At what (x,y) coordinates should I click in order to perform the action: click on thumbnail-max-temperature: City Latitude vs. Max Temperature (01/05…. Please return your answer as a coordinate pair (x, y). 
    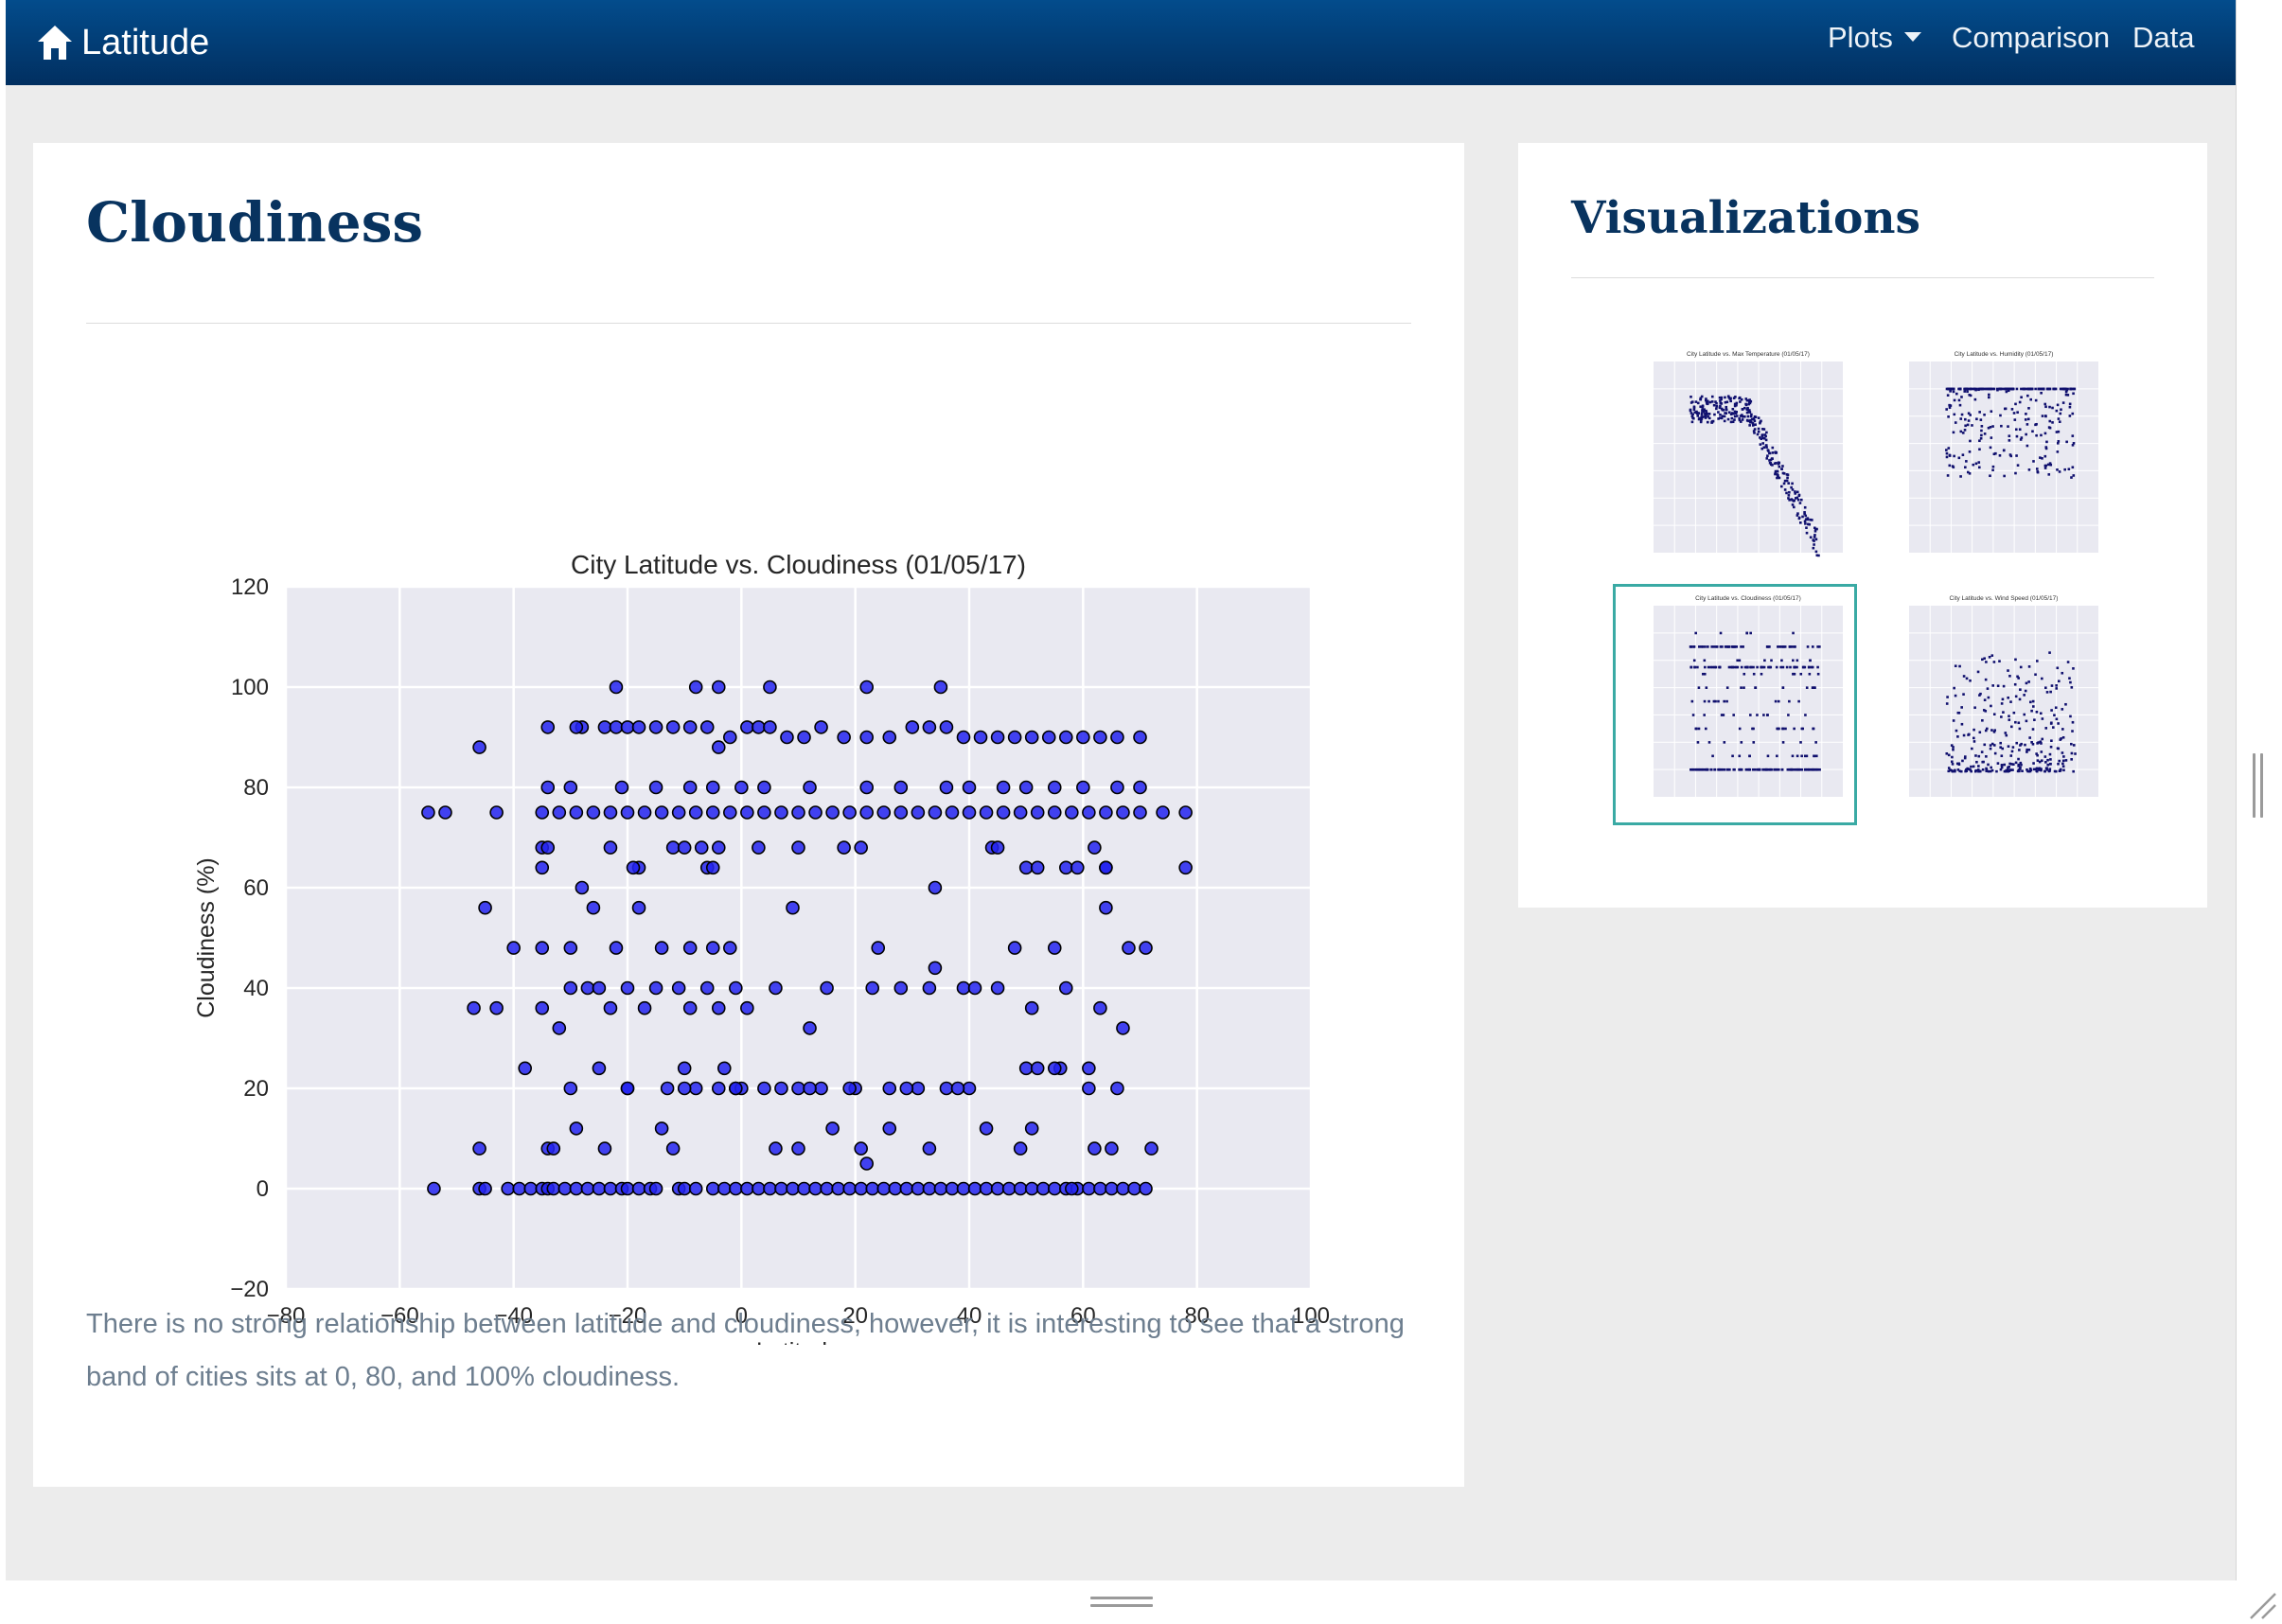
    Looking at the image, I should click on (1735, 461).